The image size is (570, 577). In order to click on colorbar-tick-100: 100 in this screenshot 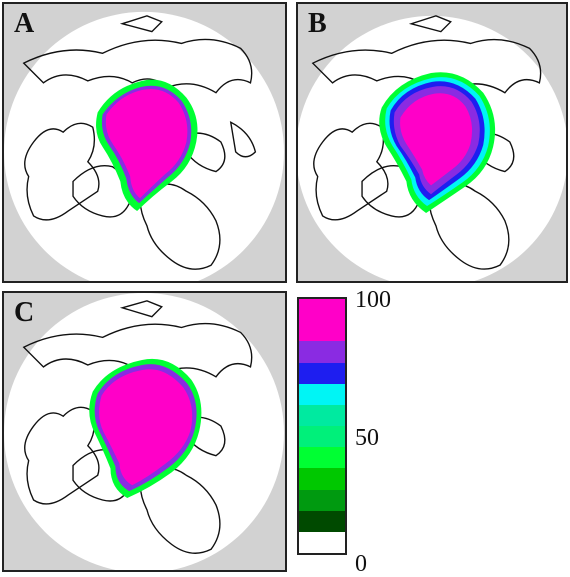, I will do `click(373, 300)`.